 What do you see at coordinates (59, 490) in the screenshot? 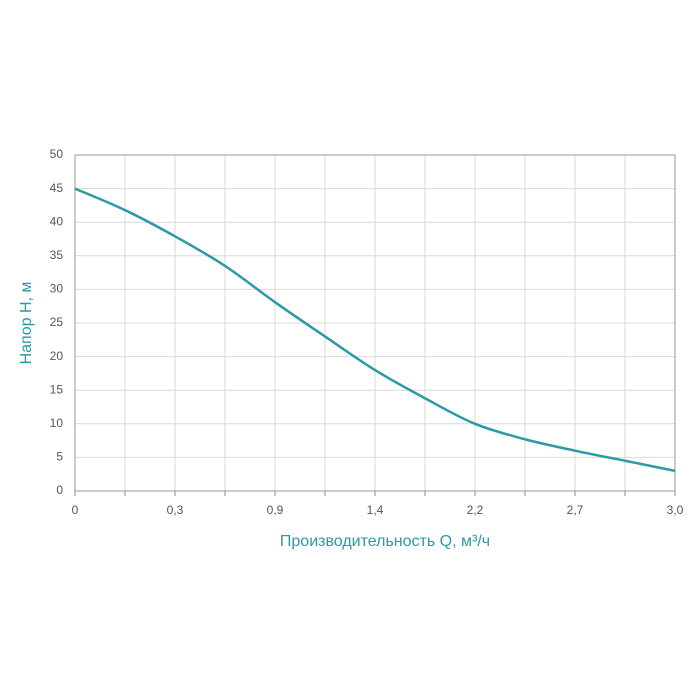
I see `y-tick-label: 0` at bounding box center [59, 490].